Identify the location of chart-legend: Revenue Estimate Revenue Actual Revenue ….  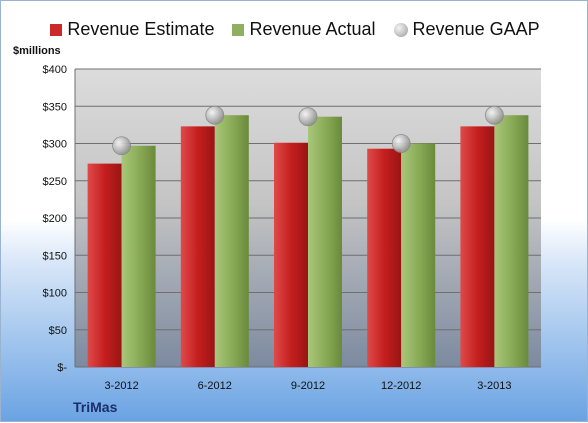
(294, 29).